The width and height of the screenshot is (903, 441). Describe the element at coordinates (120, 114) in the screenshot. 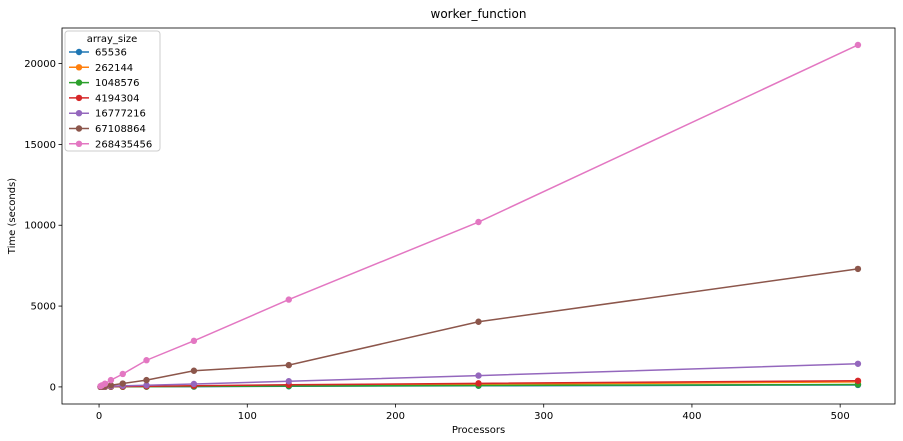

I see `legend-label: 16777216` at that location.